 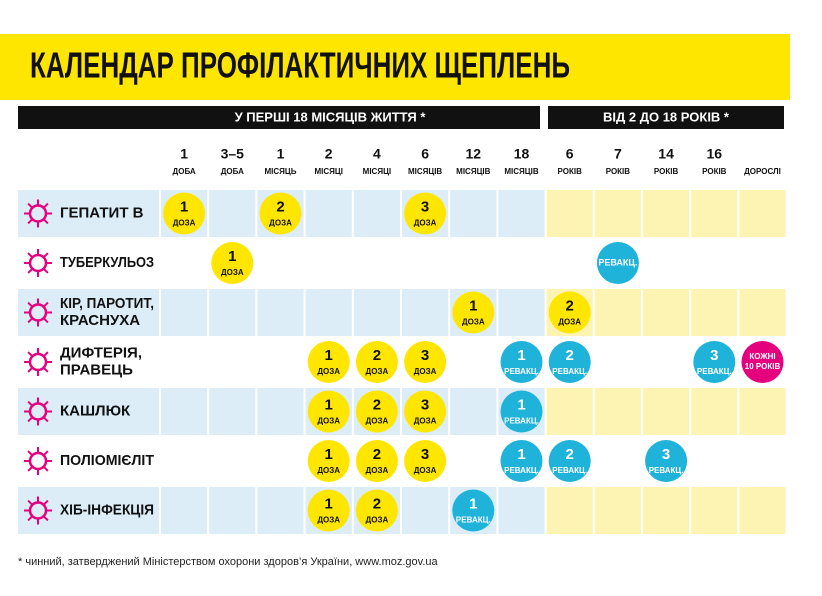 What do you see at coordinates (618, 154) in the screenshot?
I see `column-number: 7` at bounding box center [618, 154].